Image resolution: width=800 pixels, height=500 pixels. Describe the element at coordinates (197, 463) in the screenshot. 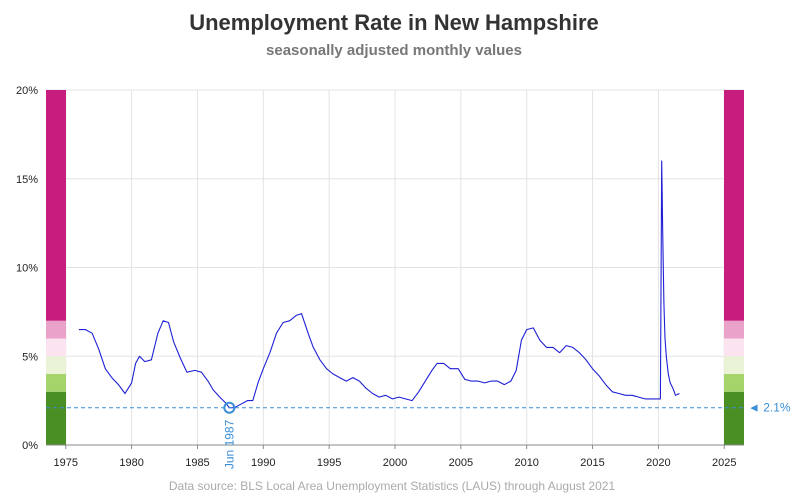

I see `x-tick-label-2: 1985` at that location.